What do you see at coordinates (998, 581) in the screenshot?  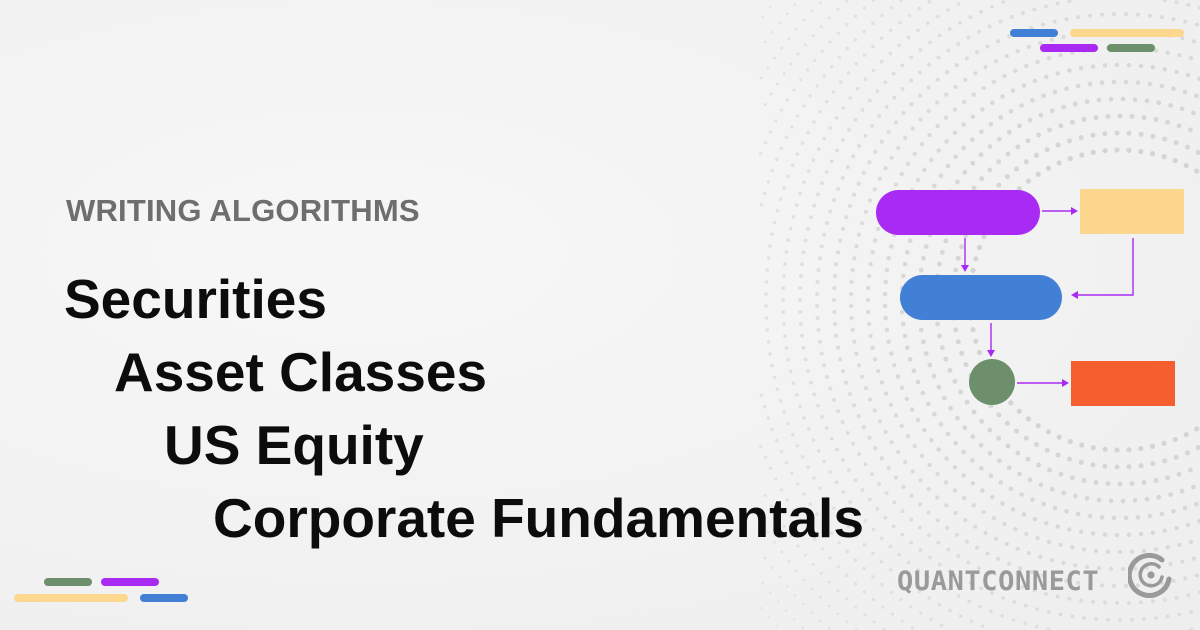 I see `brand-wordmark: QUANTCONNECT` at bounding box center [998, 581].